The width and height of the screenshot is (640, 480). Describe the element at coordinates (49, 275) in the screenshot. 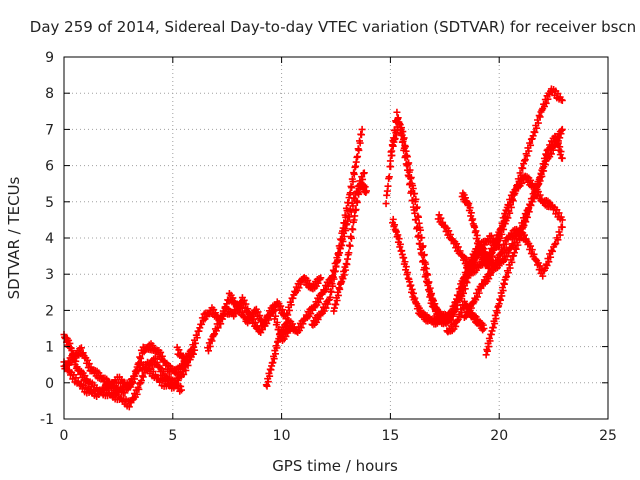

I see `y-tick-label: 3` at that location.